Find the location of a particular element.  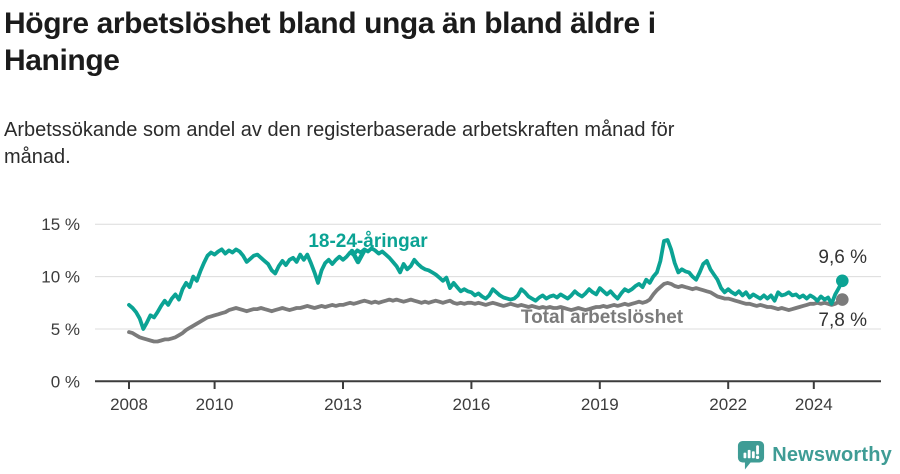

total-unemployment-line is located at coordinates (486, 312).